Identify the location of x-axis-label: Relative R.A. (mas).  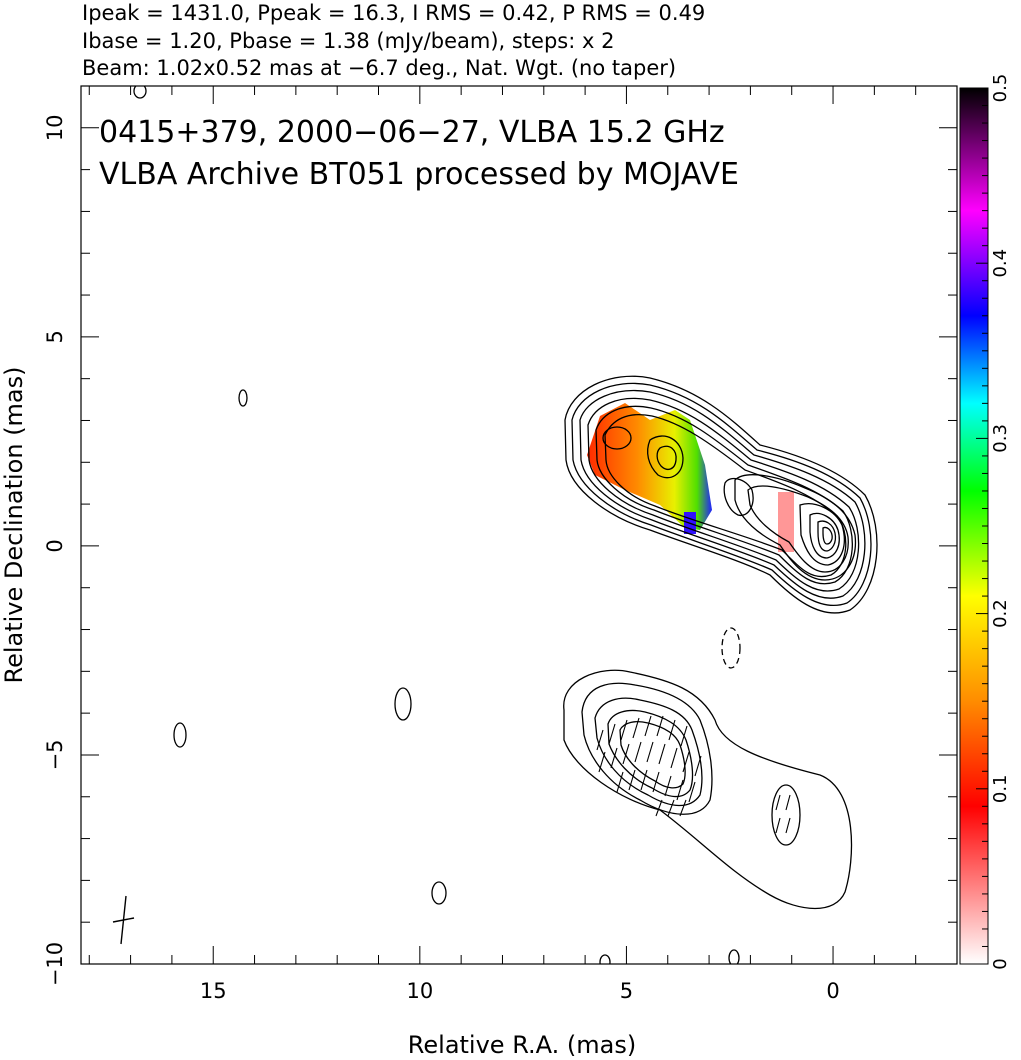
(522, 1045).